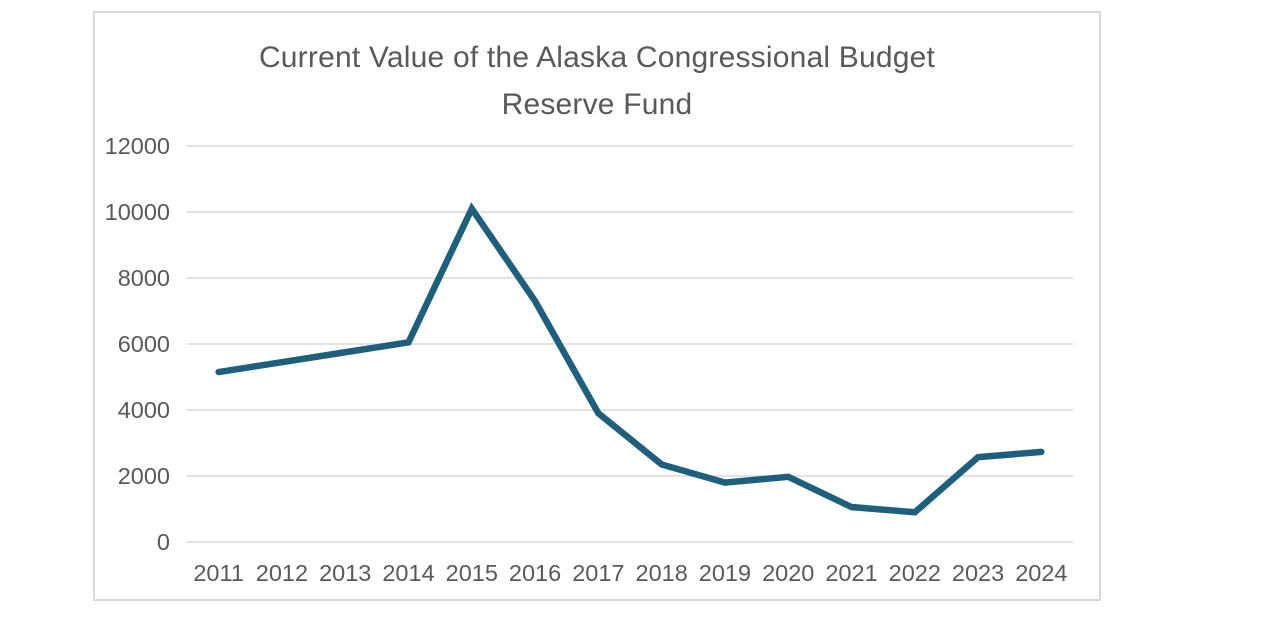 This screenshot has height=625, width=1280. Describe the element at coordinates (137, 212) in the screenshot. I see `y-tick-label: 10000` at that location.